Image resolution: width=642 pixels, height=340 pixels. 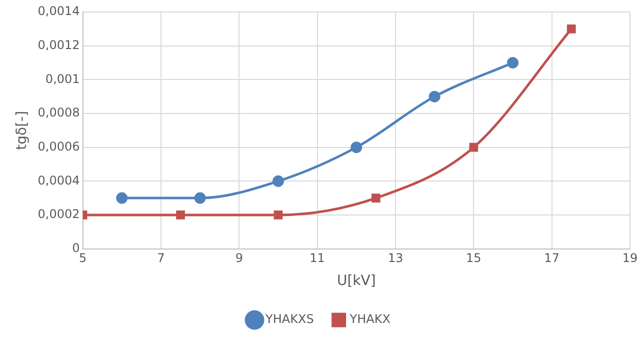 What do you see at coordinates (62, 79) in the screenshot?
I see `y-tick-label: 0,001` at bounding box center [62, 79].